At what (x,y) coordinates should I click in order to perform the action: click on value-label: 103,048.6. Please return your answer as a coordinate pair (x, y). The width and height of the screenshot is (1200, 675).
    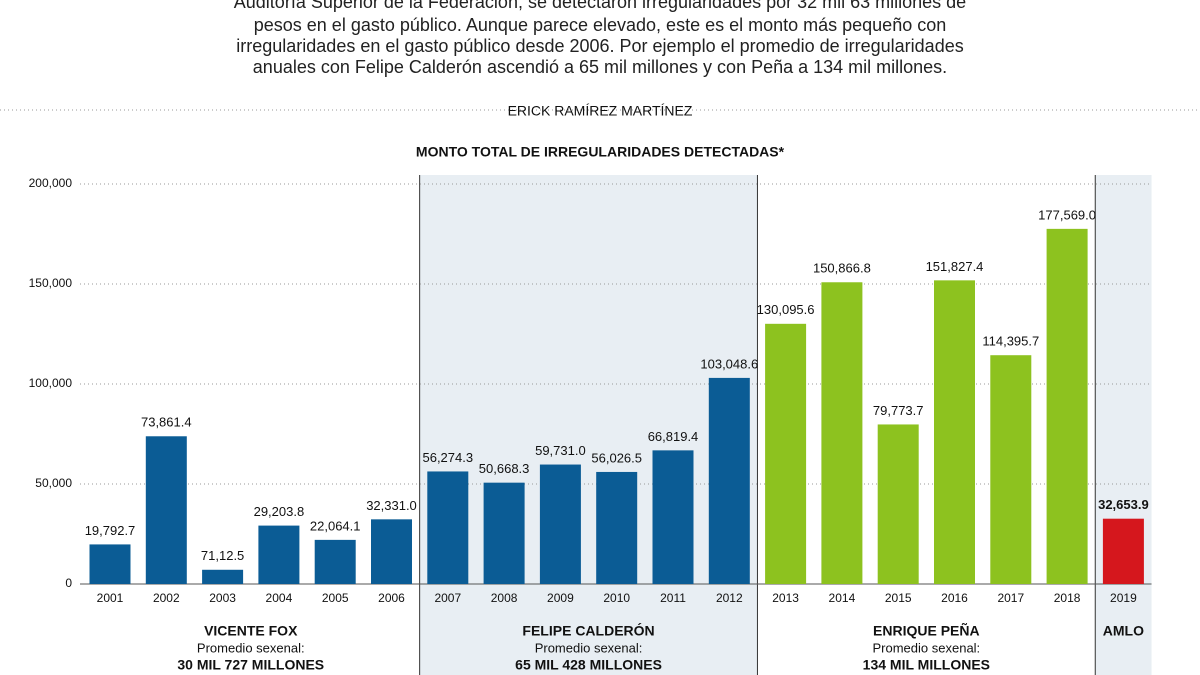
    Looking at the image, I should click on (729, 363).